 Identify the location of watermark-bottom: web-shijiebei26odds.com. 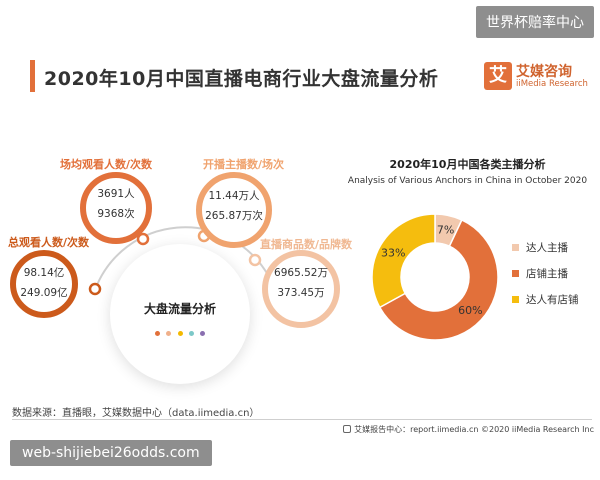
(111, 453).